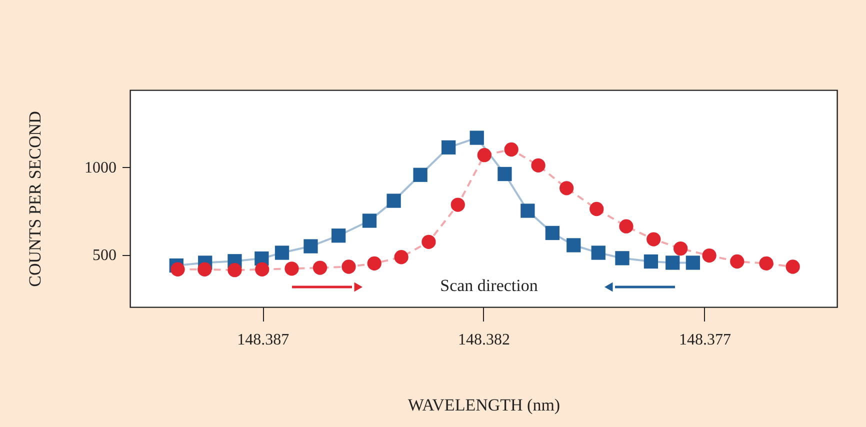 The width and height of the screenshot is (866, 427). Describe the element at coordinates (484, 405) in the screenshot. I see `x-axis-title: WAVELENGTH (nm)` at that location.